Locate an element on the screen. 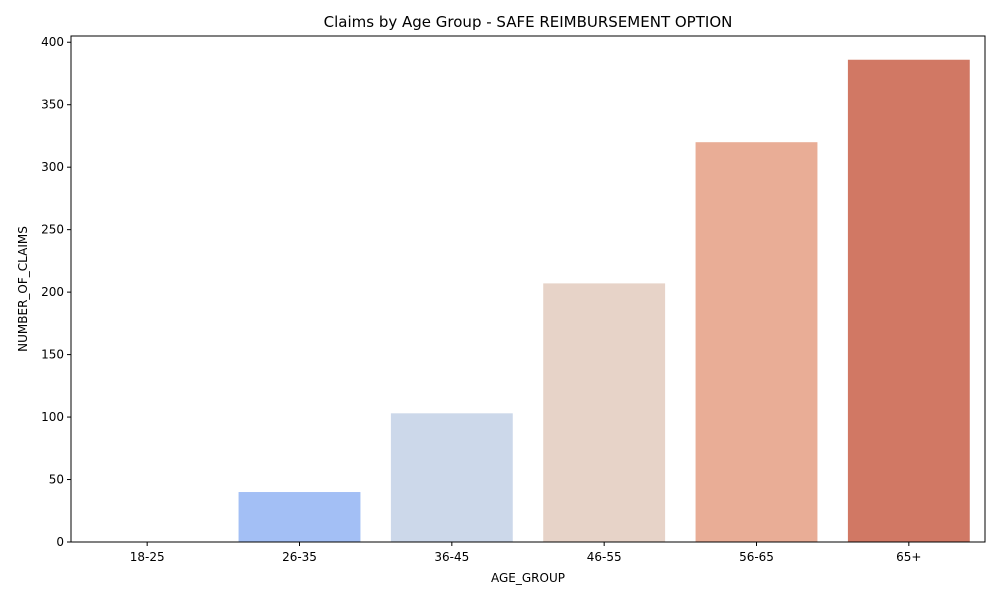  x-tick-label: 36-45 is located at coordinates (451, 557).